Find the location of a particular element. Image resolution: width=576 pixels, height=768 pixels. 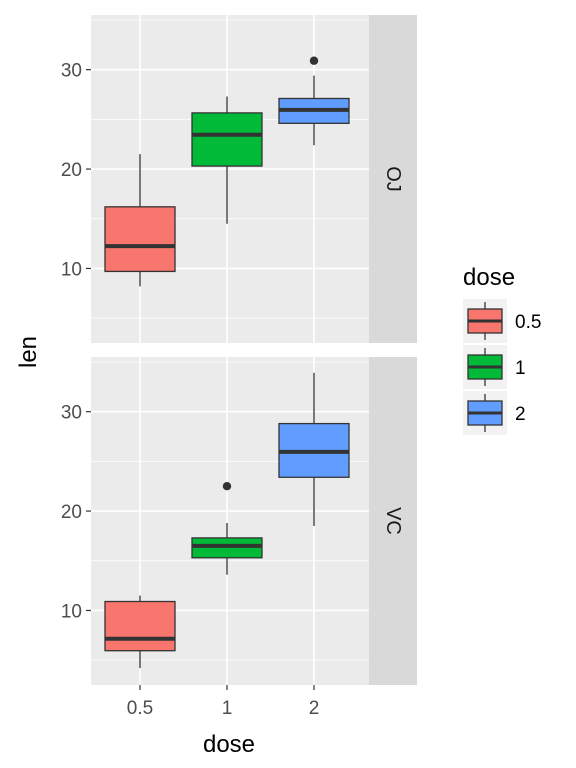

legend-key-0.5: 0.5 is located at coordinates (502, 321).